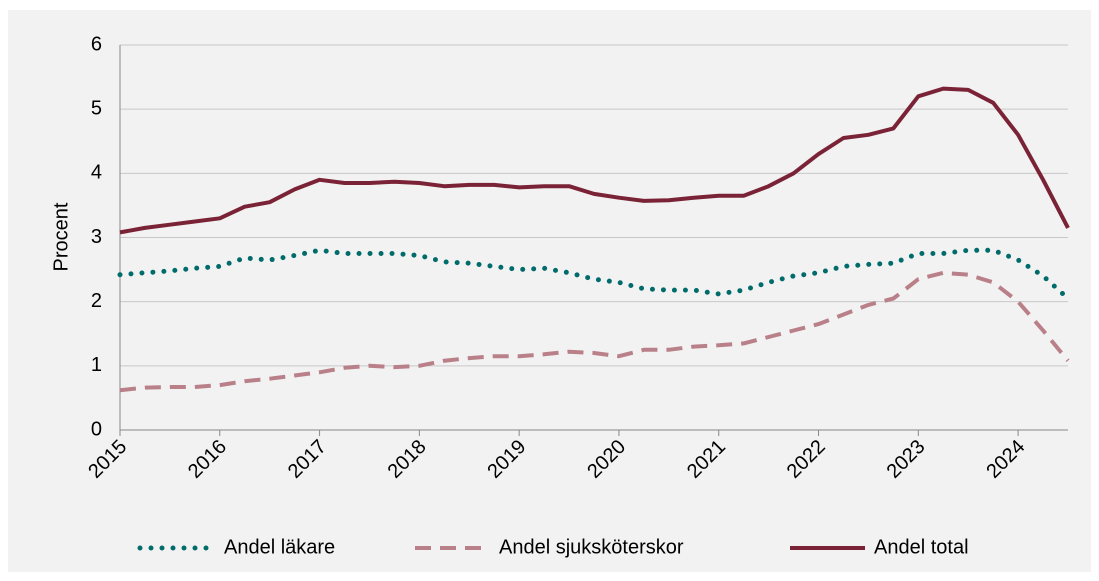 The height and width of the screenshot is (581, 1099). Describe the element at coordinates (591, 547) in the screenshot. I see `legend-label: Andel sjuksköterskor` at that location.